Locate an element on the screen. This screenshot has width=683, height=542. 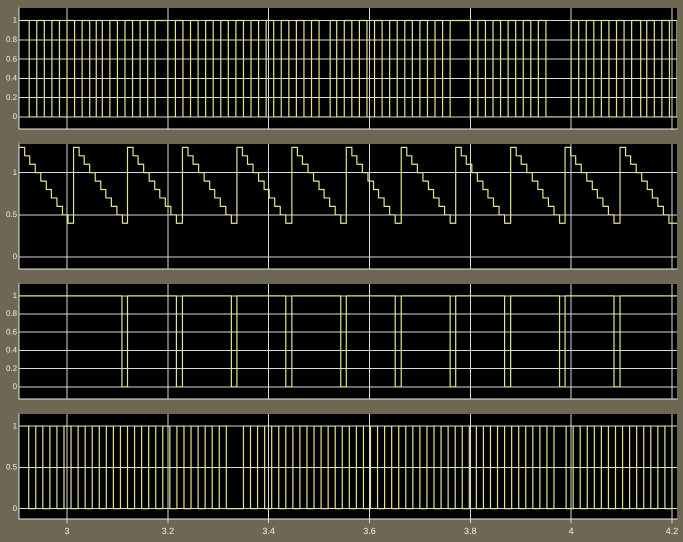
x-tick-label: 3.6 is located at coordinates (369, 531).